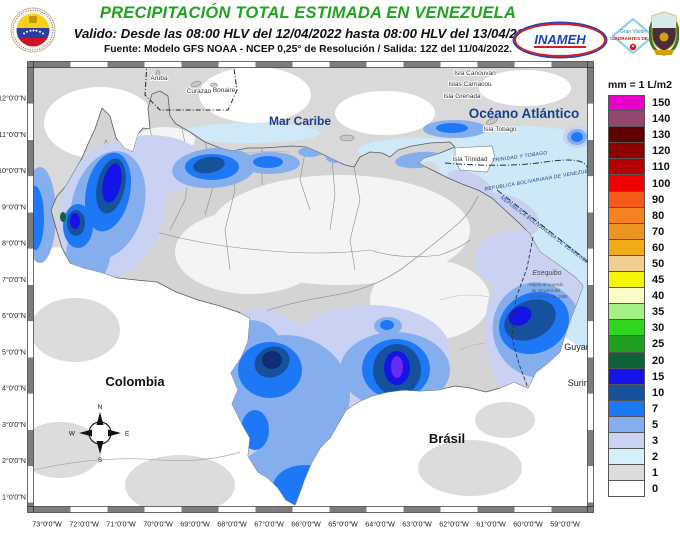 This screenshot has height=538, width=680. I want to click on lon-tick-label: 71°0'0"W, so click(121, 524).